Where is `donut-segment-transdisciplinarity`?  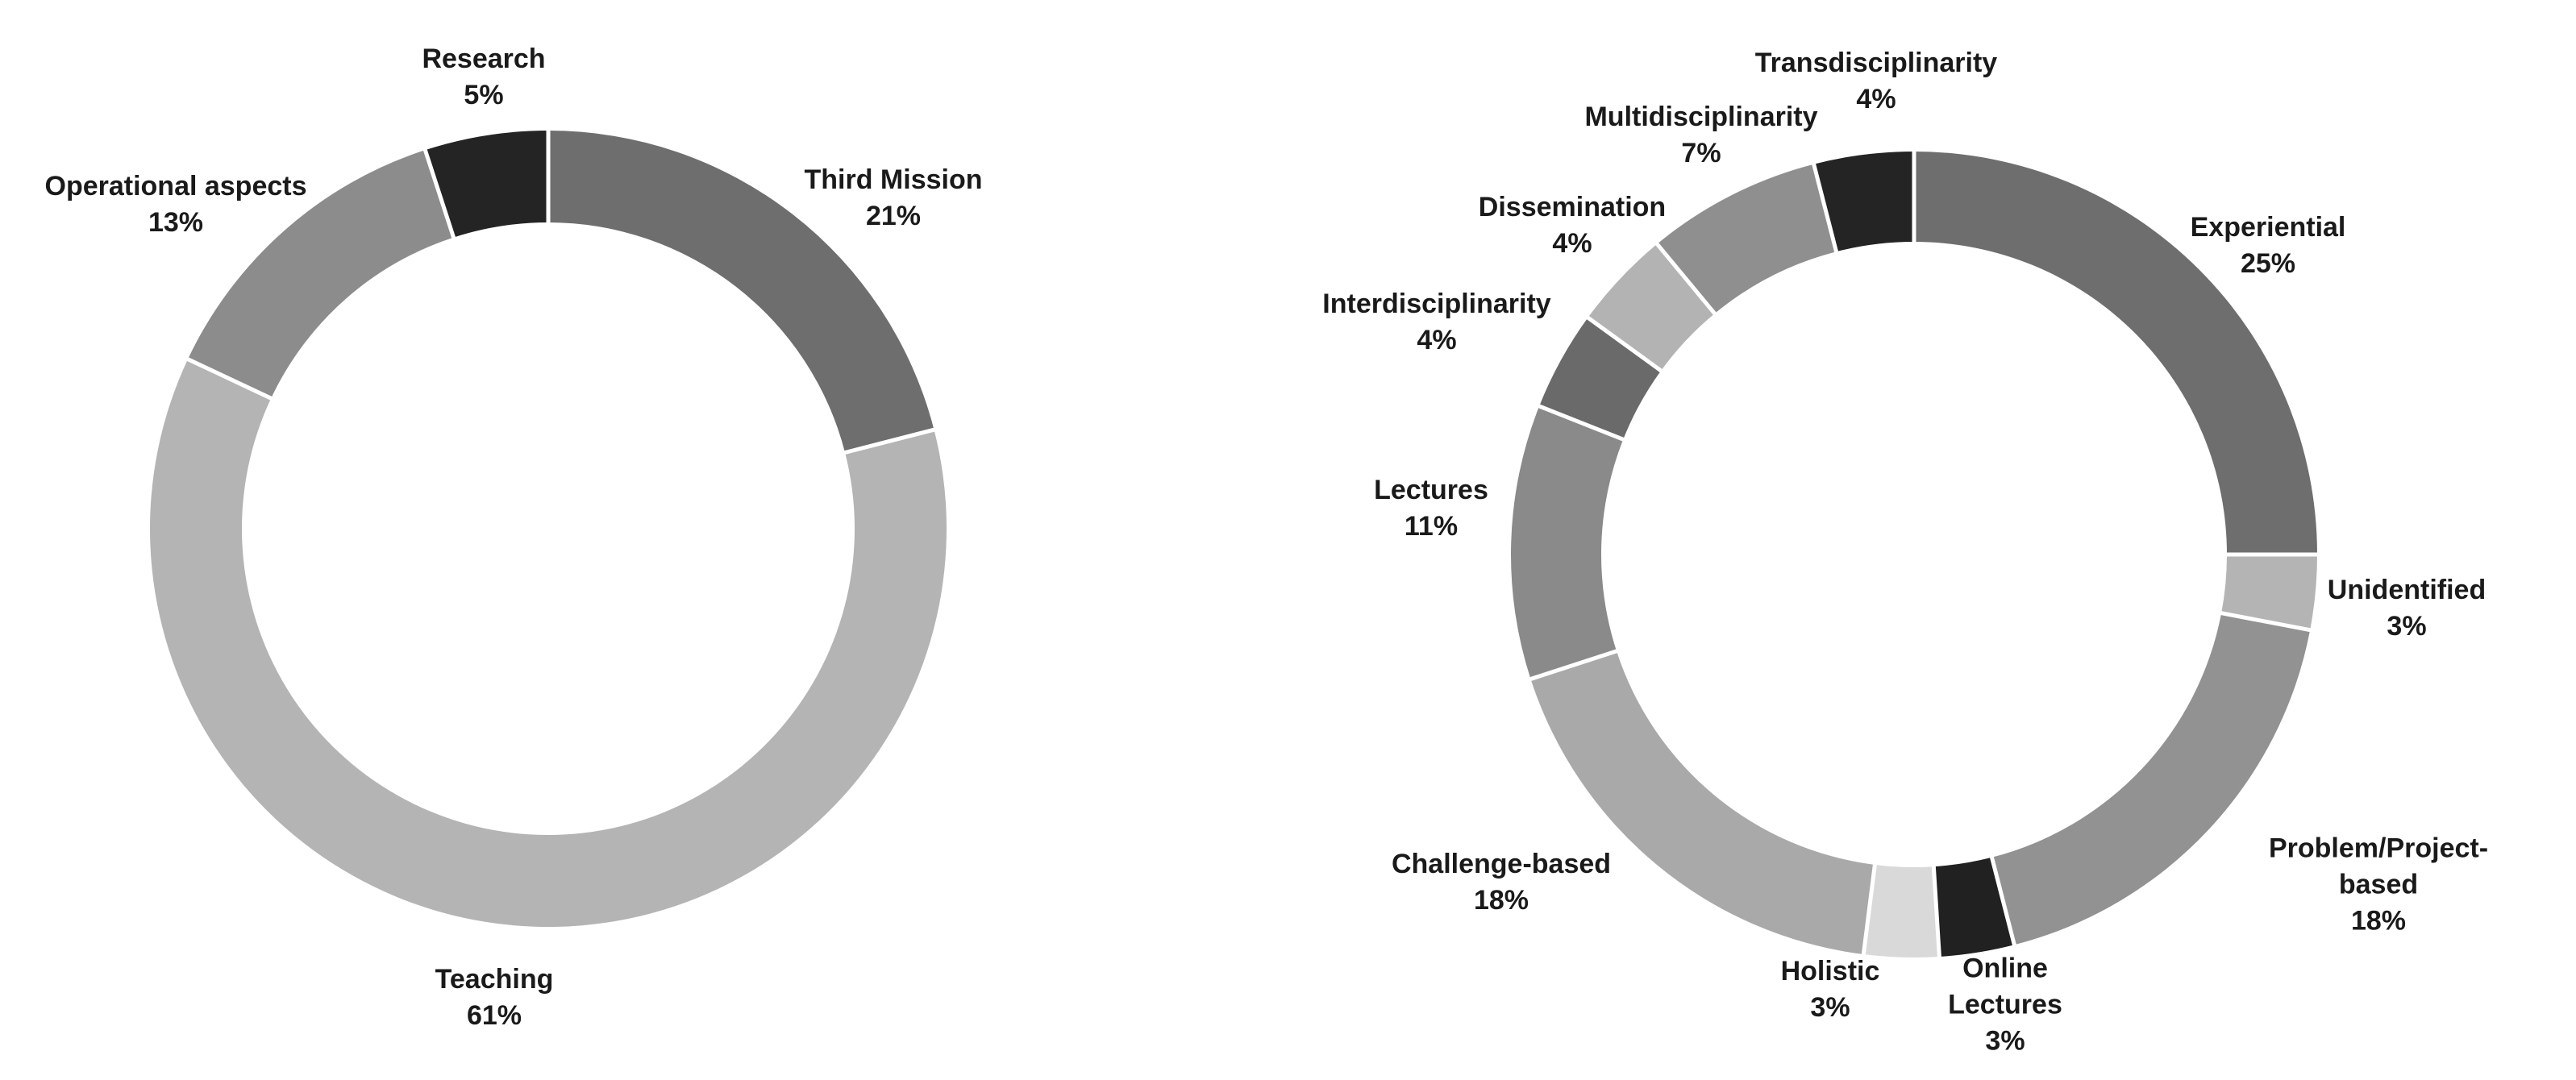 donut-segment-transdisciplinarity is located at coordinates (1863, 202).